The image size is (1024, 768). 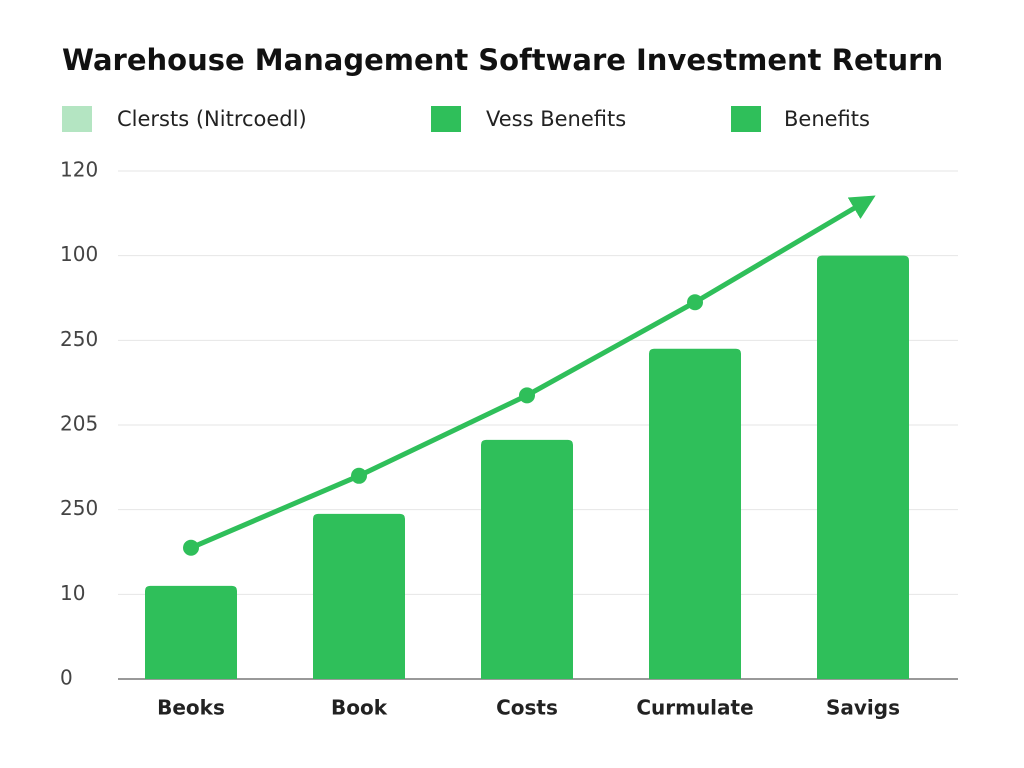 I want to click on legend-label: Clersts (Nitrcoedl), so click(x=212, y=119).